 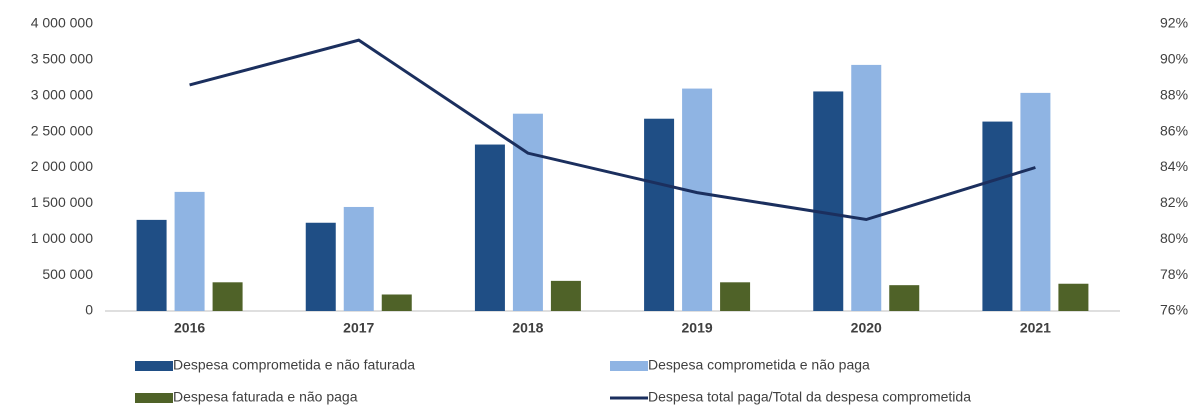 What do you see at coordinates (1174, 23) in the screenshot?
I see `y2-tick-label: 92%` at bounding box center [1174, 23].